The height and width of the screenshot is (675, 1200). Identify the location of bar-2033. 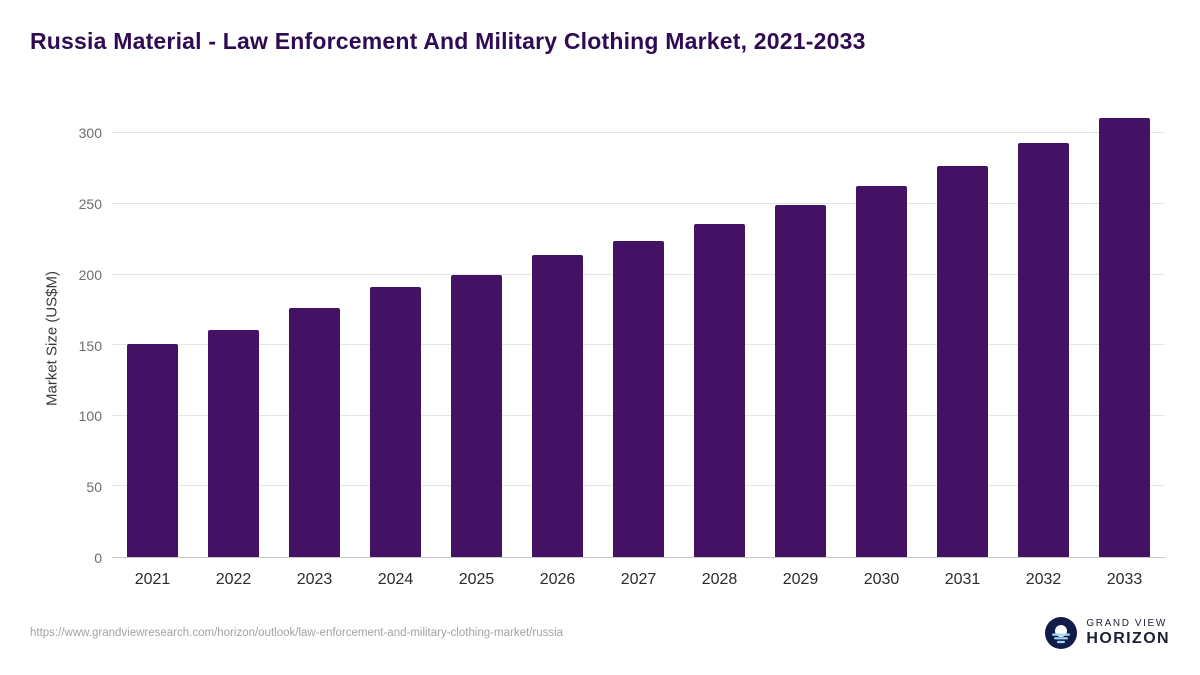
(1124, 337).